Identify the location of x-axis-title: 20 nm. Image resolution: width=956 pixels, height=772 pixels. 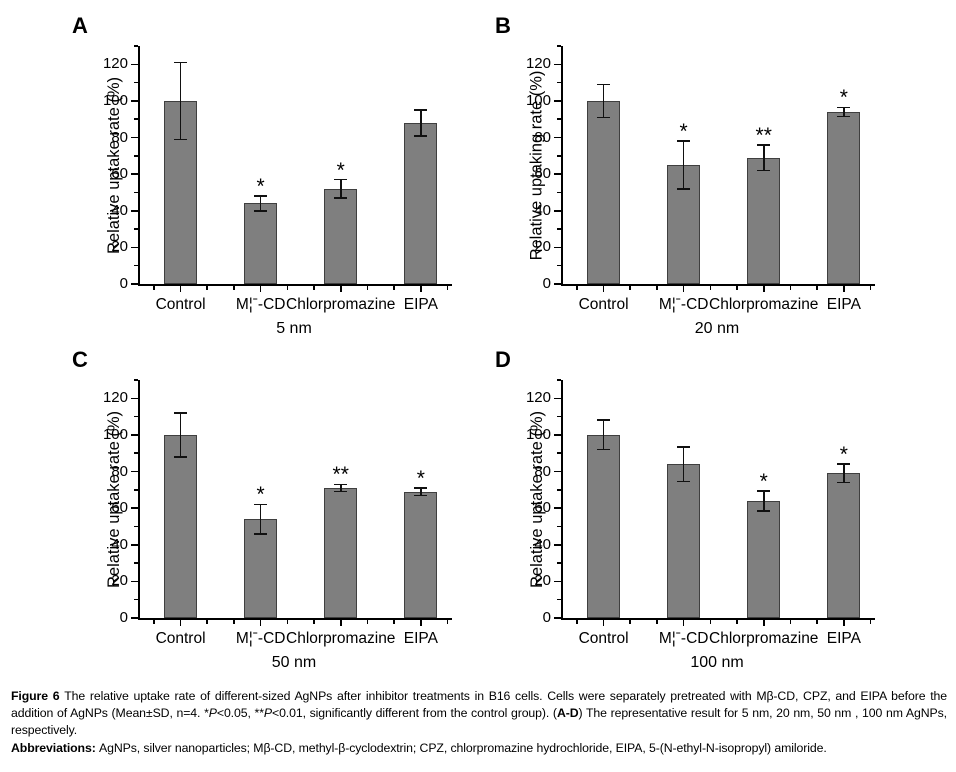
(717, 328).